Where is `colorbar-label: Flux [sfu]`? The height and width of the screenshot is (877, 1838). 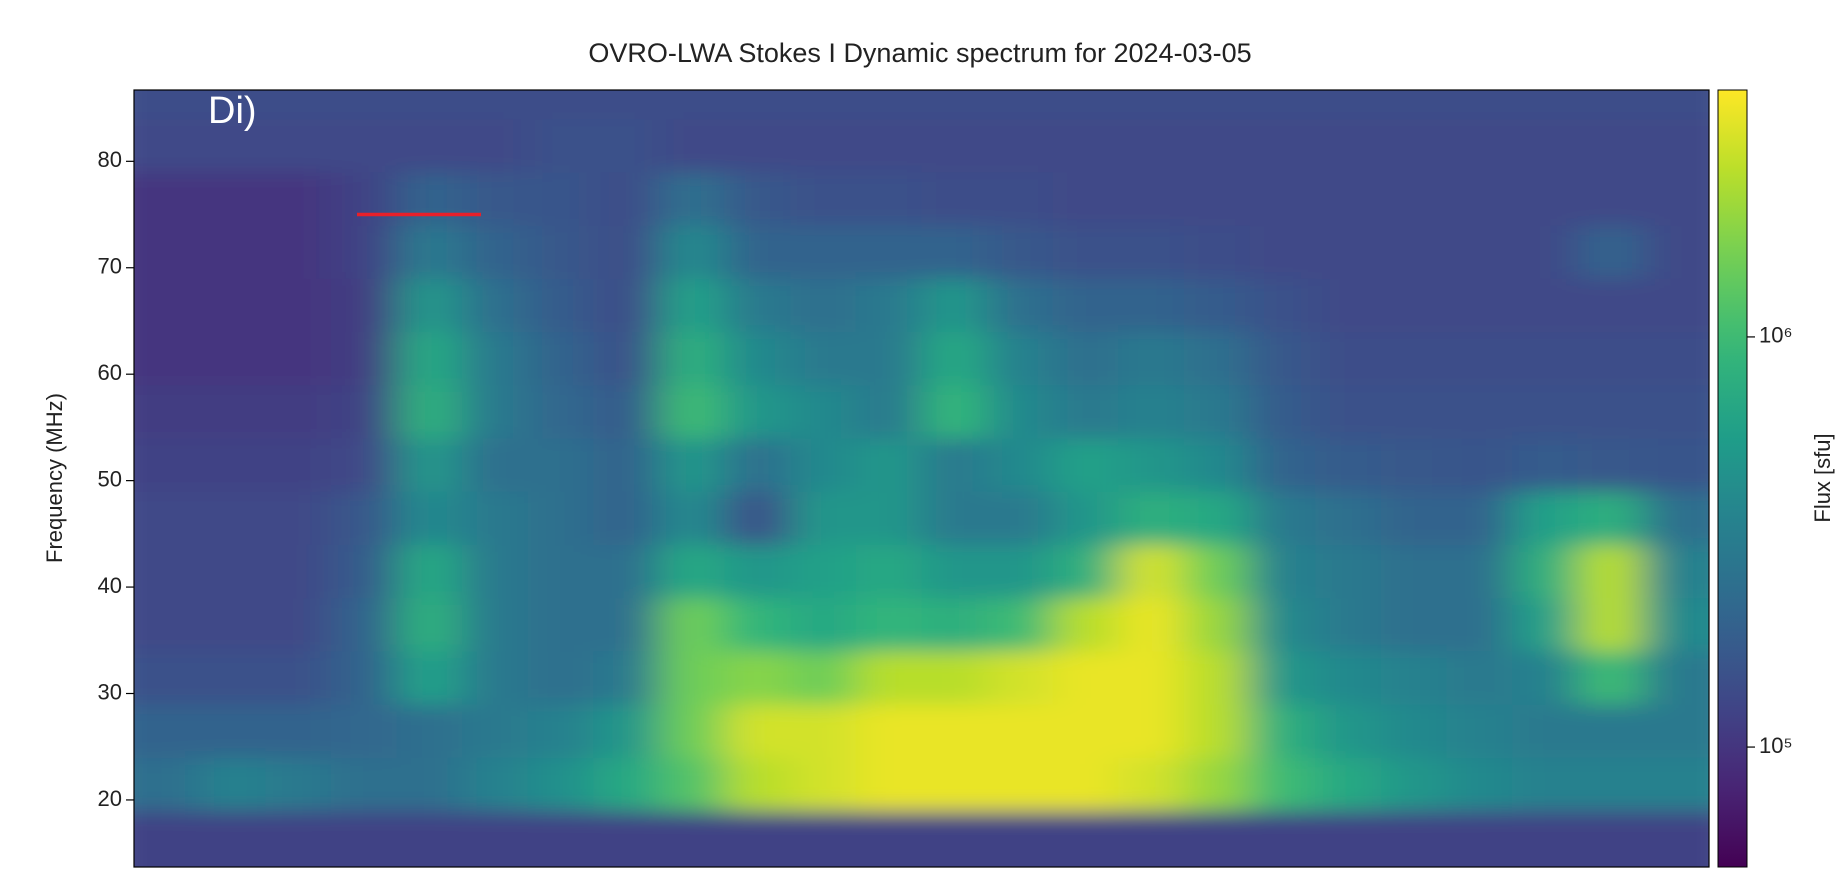
colorbar-label: Flux [sfu] is located at coordinates (1822, 477).